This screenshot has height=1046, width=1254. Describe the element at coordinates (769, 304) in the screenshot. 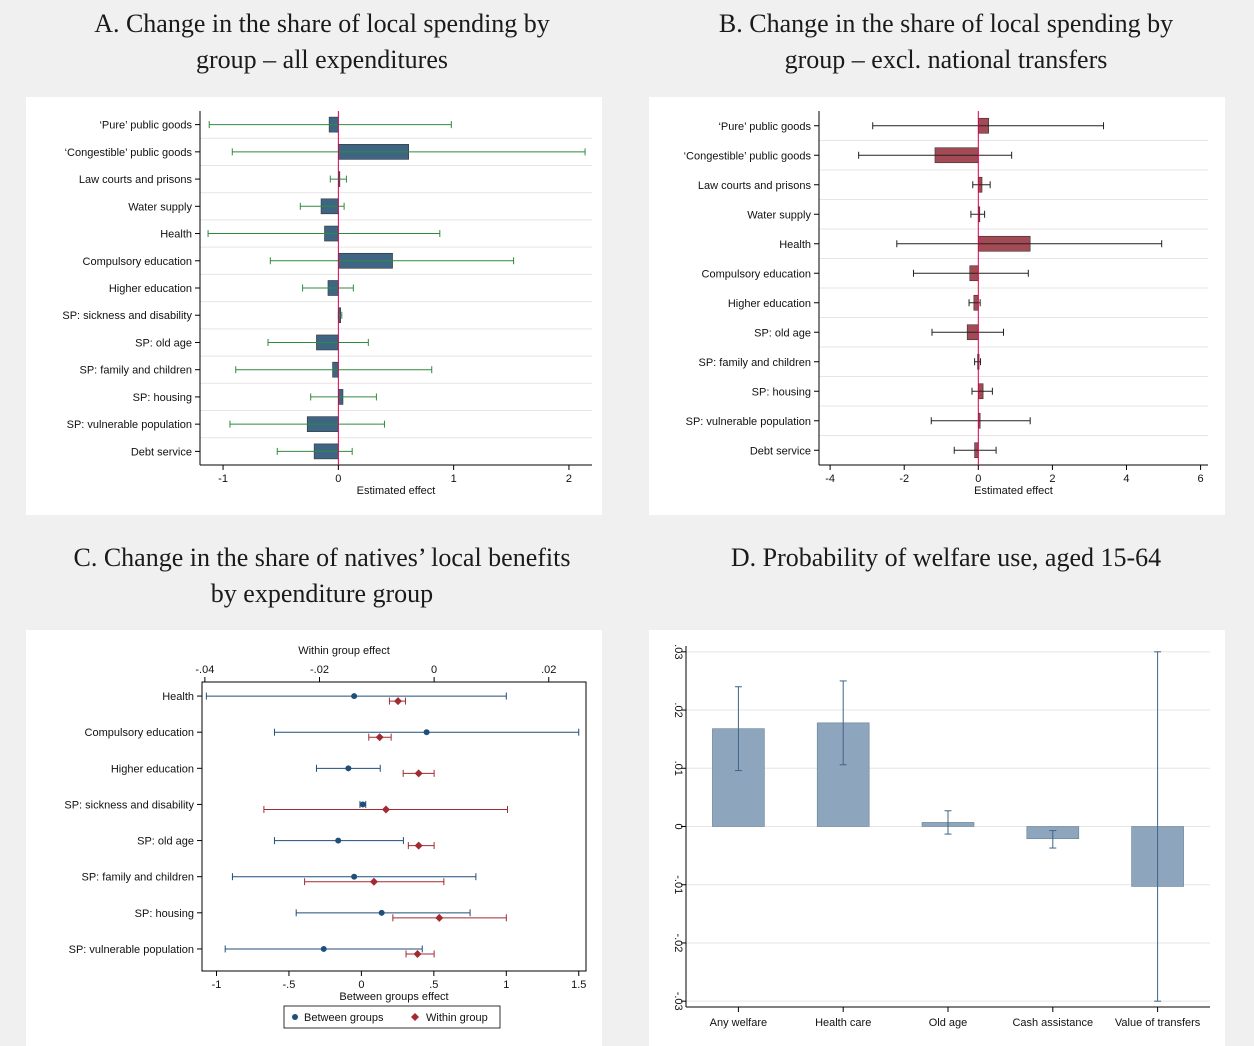

I see `chart-b-label-higher-education: Higher education` at that location.